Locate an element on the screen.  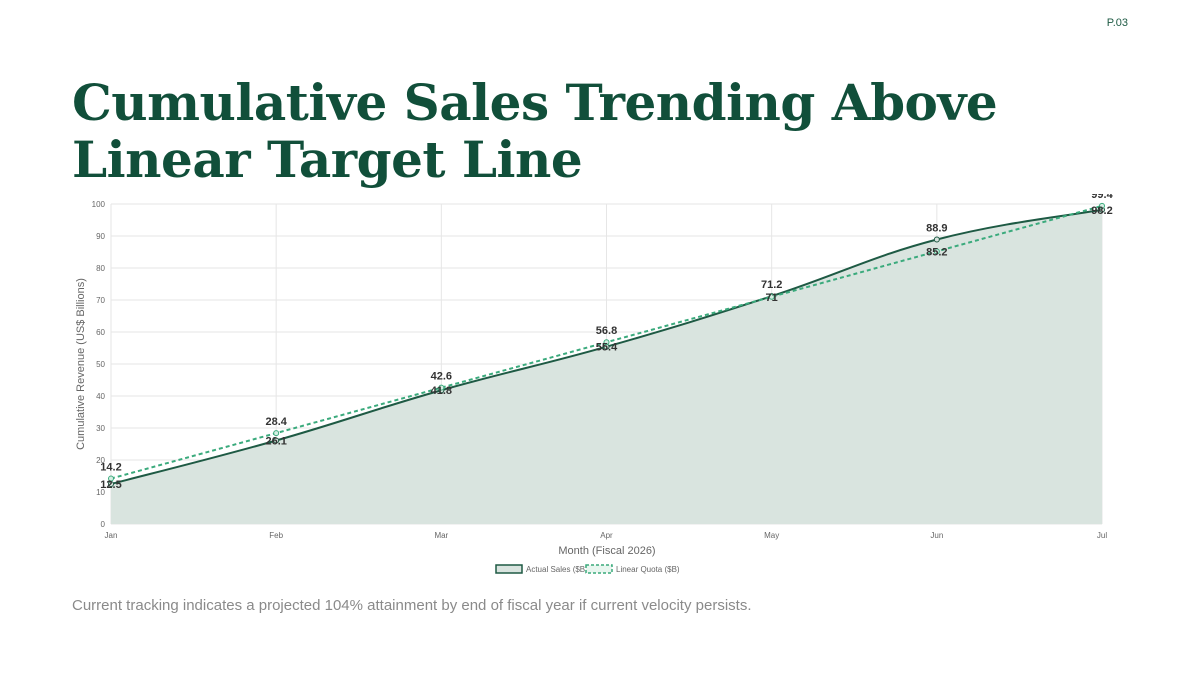
x-tick-label: Apr is located at coordinates (606, 535).